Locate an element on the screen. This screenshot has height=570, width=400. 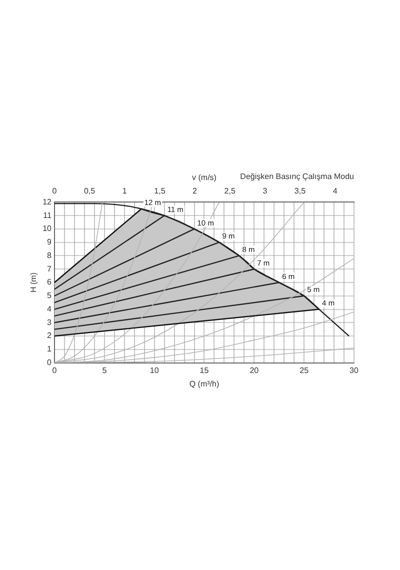
x2-tick-label: 0,5 is located at coordinates (90, 191).